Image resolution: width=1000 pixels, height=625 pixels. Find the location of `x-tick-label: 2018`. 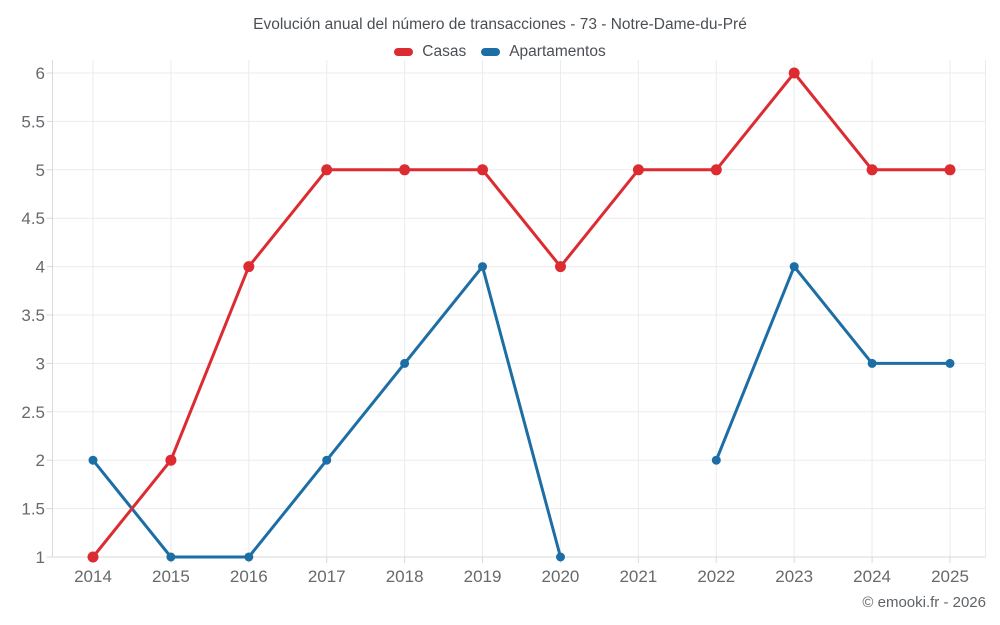

x-tick-label: 2018 is located at coordinates (405, 576).